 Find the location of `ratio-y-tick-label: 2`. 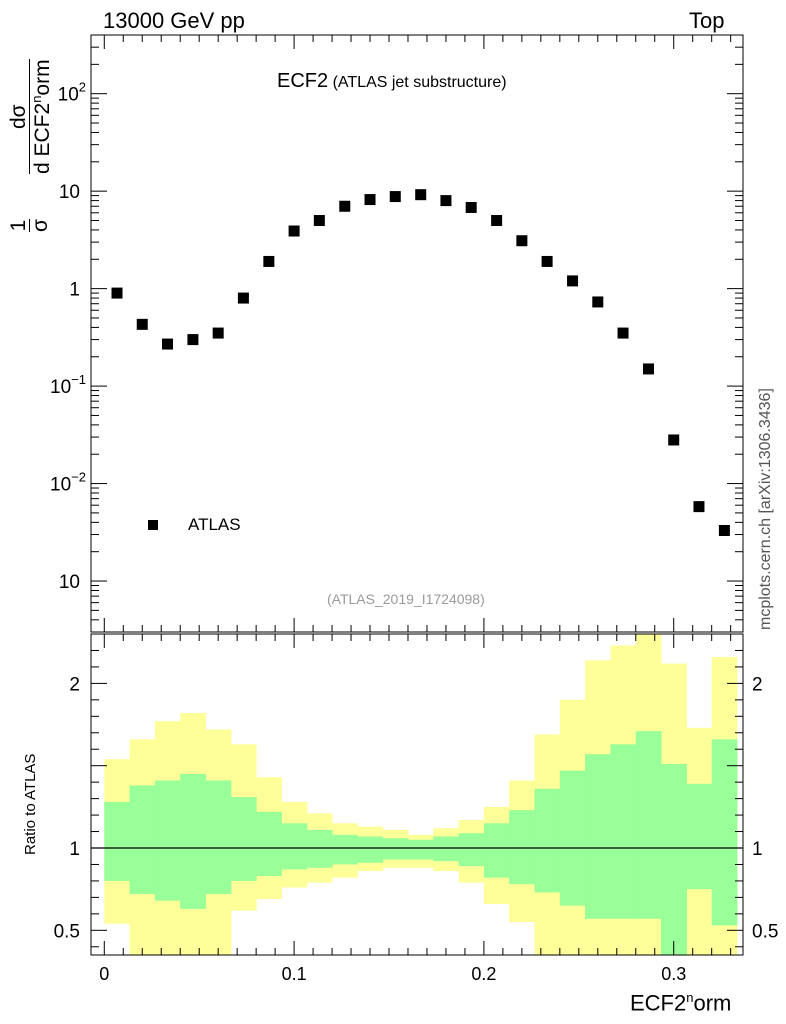

ratio-y-tick-label: 2 is located at coordinates (74, 684).